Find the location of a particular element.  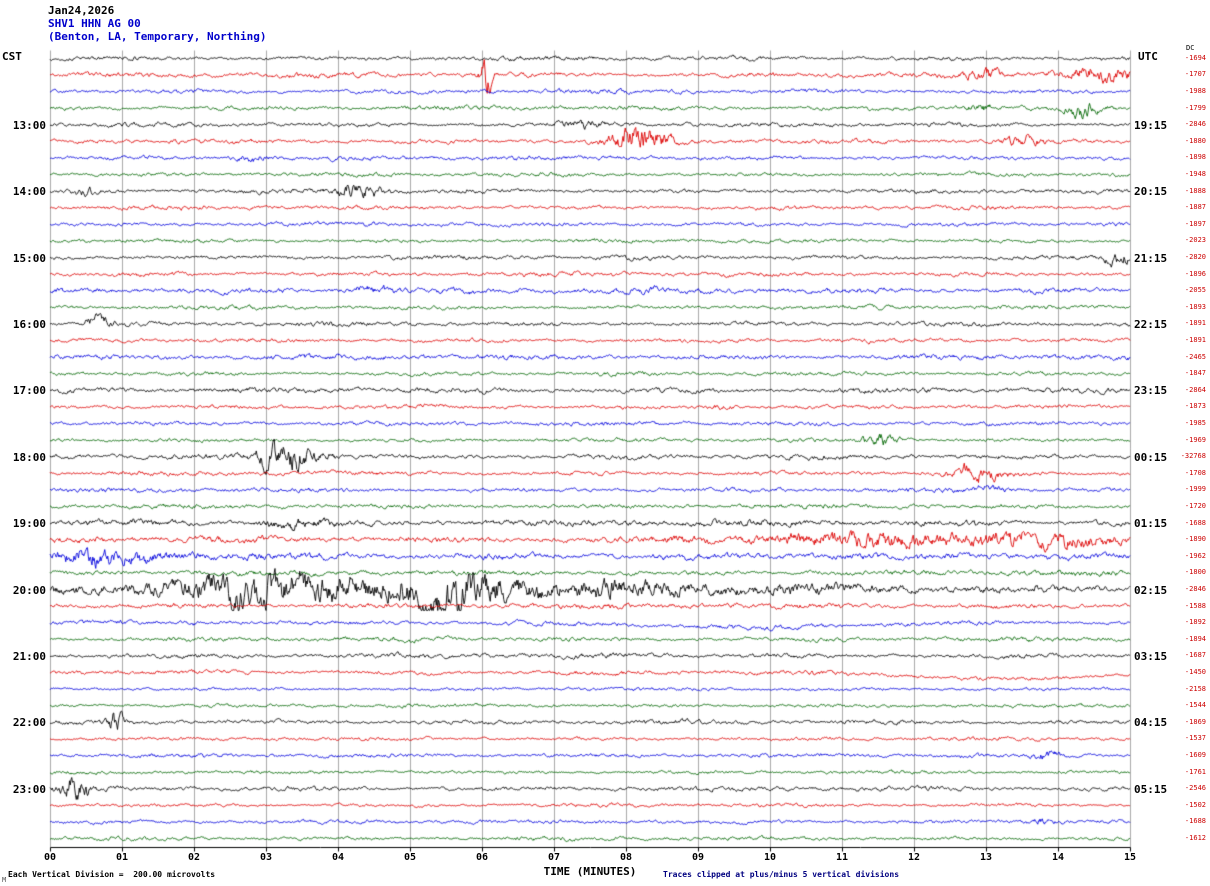

right-time-label: 22:15 is located at coordinates (1151, 324).